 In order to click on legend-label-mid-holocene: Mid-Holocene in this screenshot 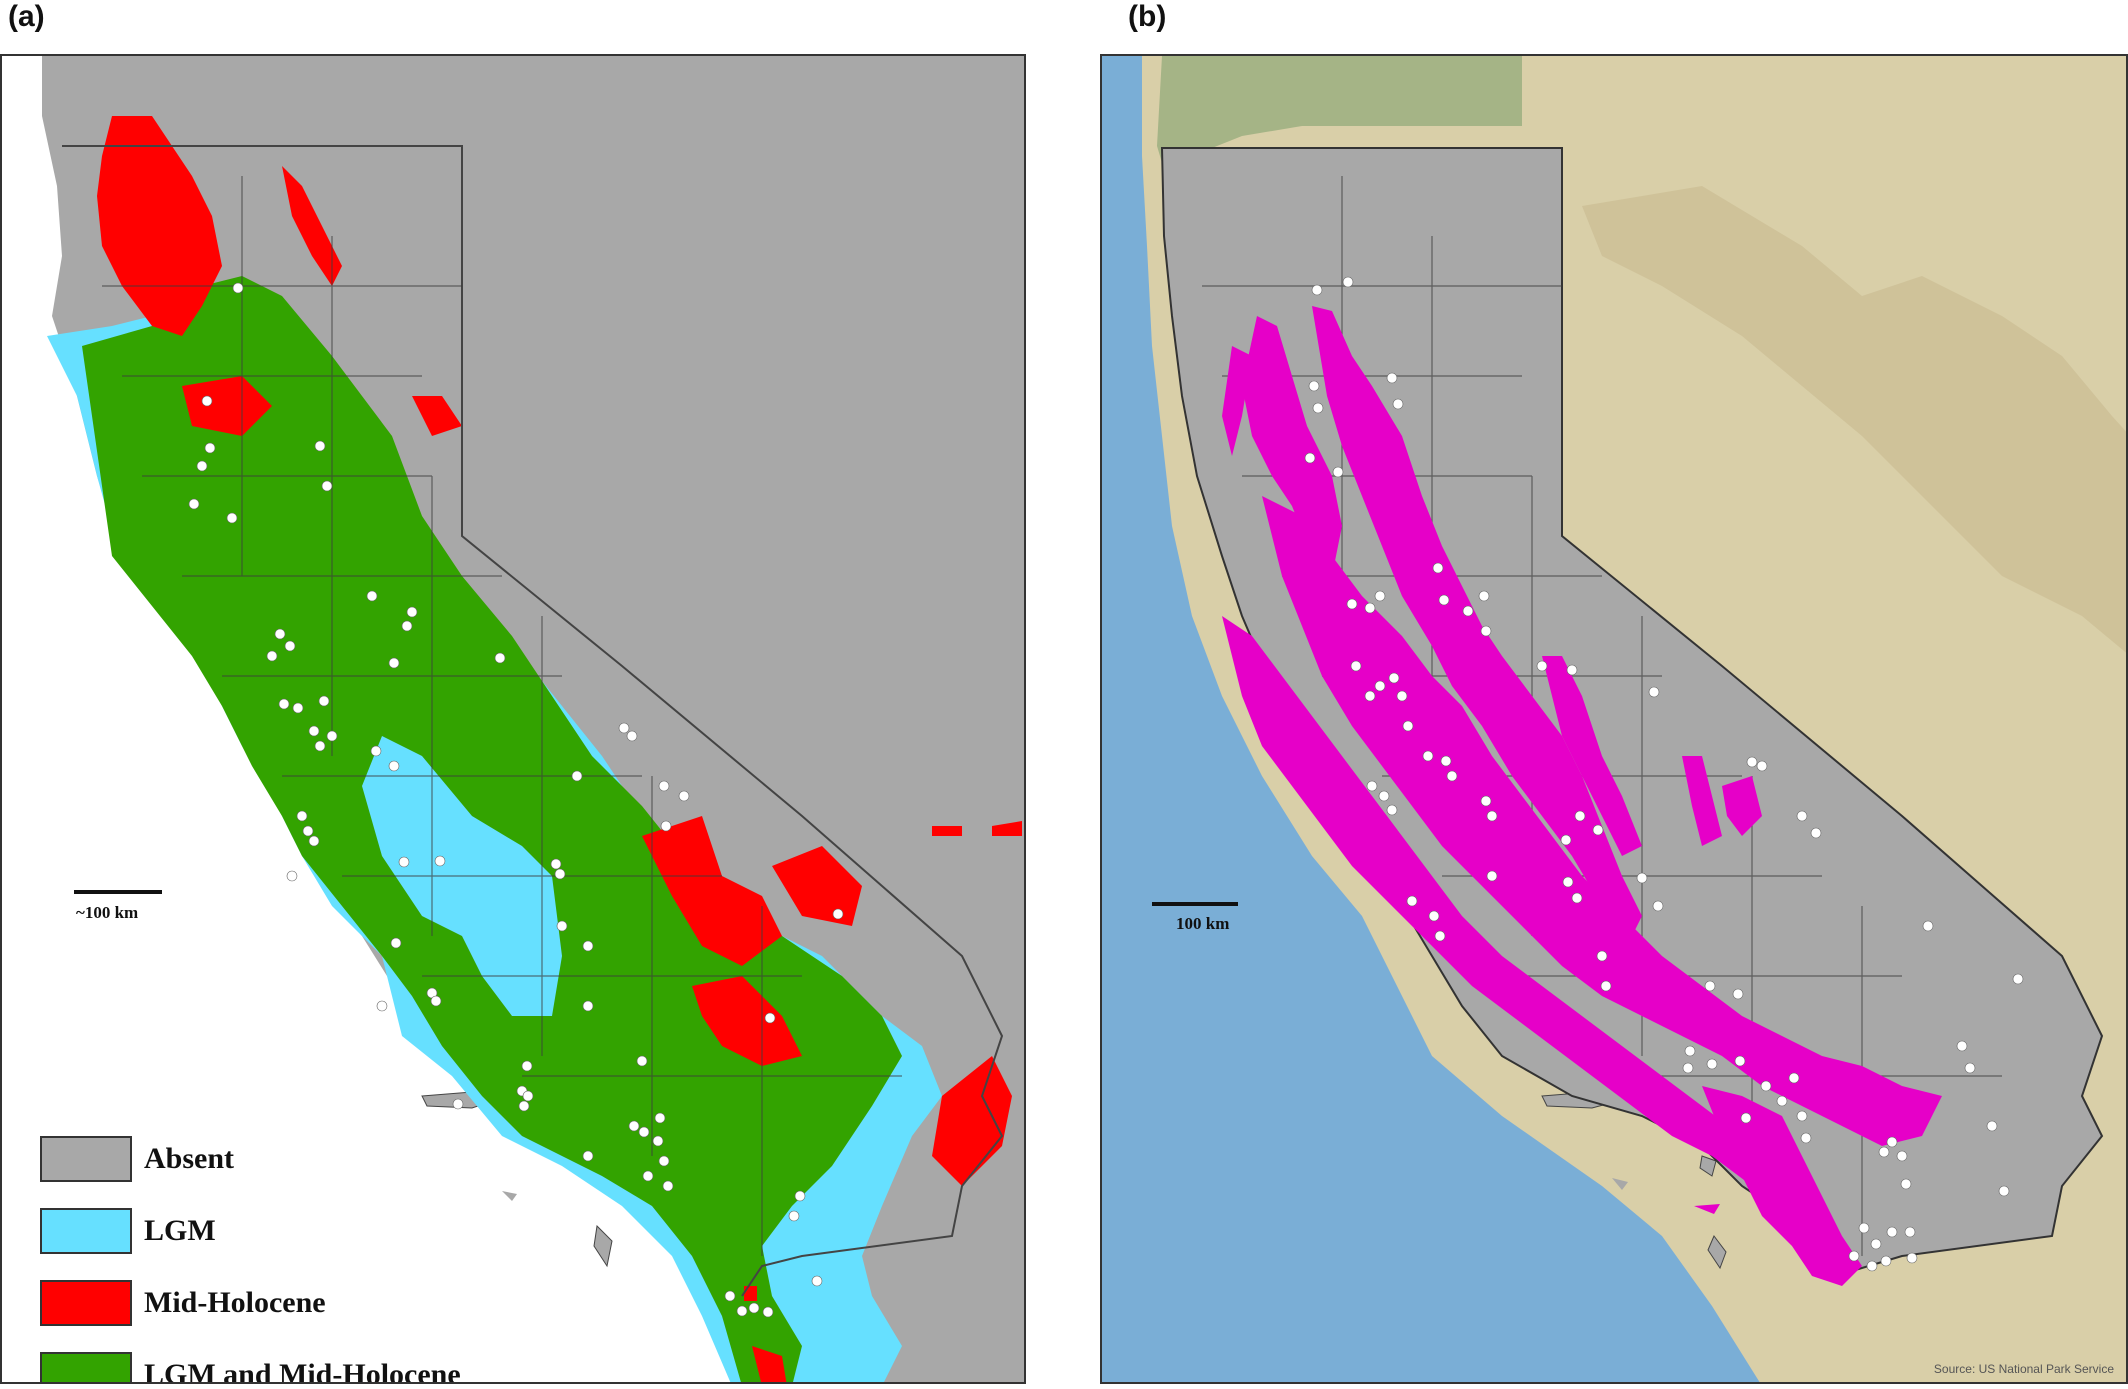, I will do `click(235, 1302)`.